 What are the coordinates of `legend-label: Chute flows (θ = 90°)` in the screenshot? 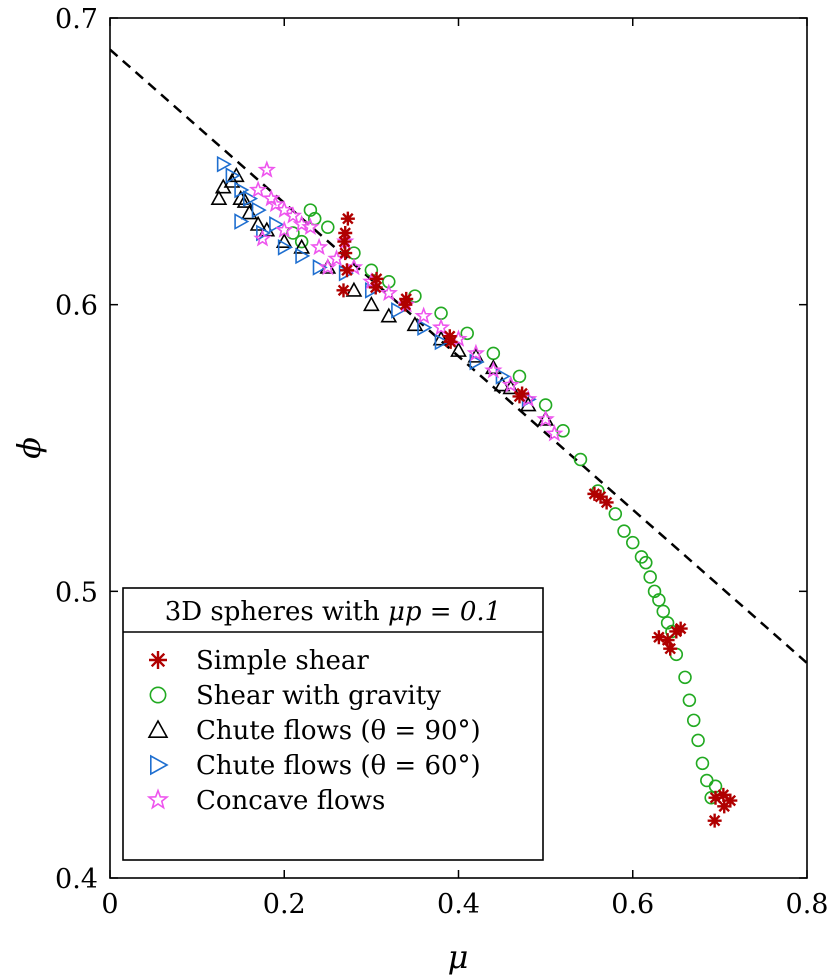 It's located at (338, 731).